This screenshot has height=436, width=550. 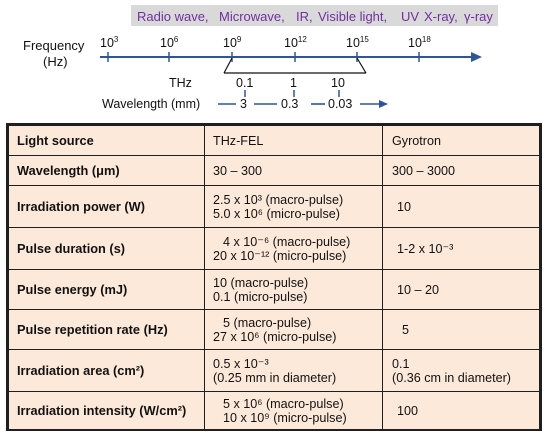 I want to click on thz-fel-value: 0.5 x 10⁻³ (0.25 mm in diameter), so click(x=293, y=370).